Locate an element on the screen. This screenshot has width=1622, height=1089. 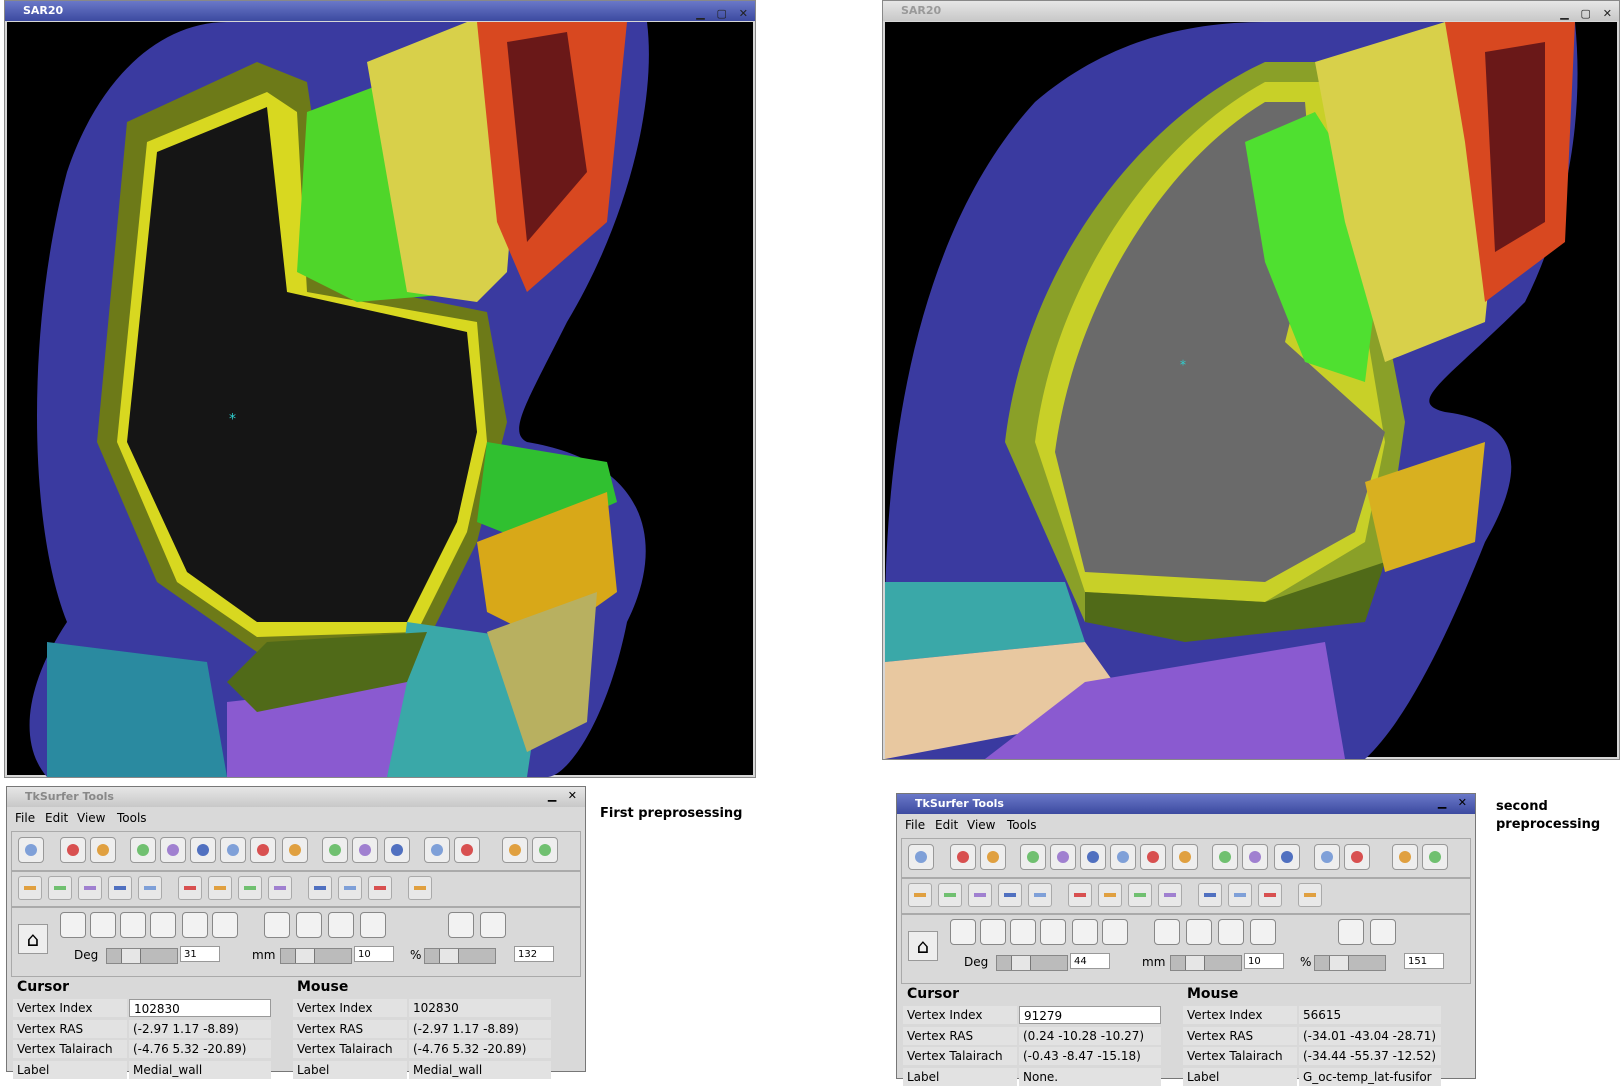
field-input: 91279 is located at coordinates (1090, 1015).